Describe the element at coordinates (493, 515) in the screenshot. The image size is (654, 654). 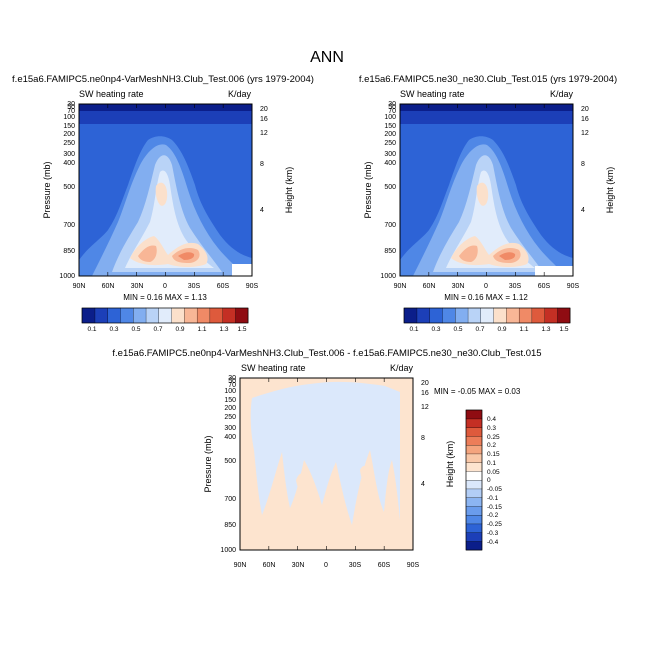
I see `colorbar-label: -0.2` at that location.